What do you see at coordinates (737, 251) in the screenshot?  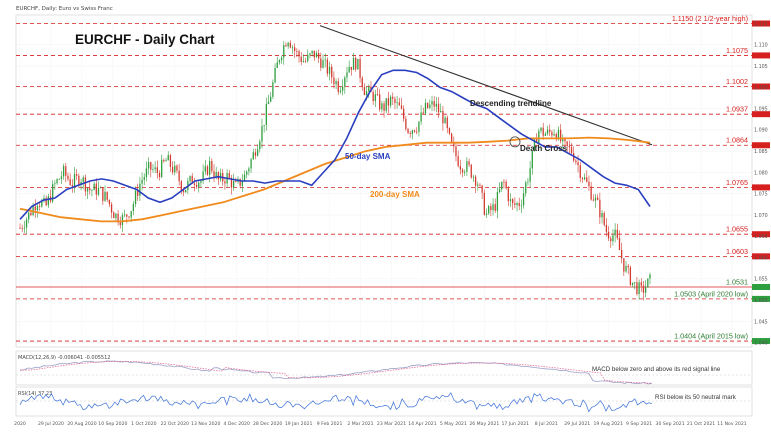 I see `level-label: 1.0603` at bounding box center [737, 251].